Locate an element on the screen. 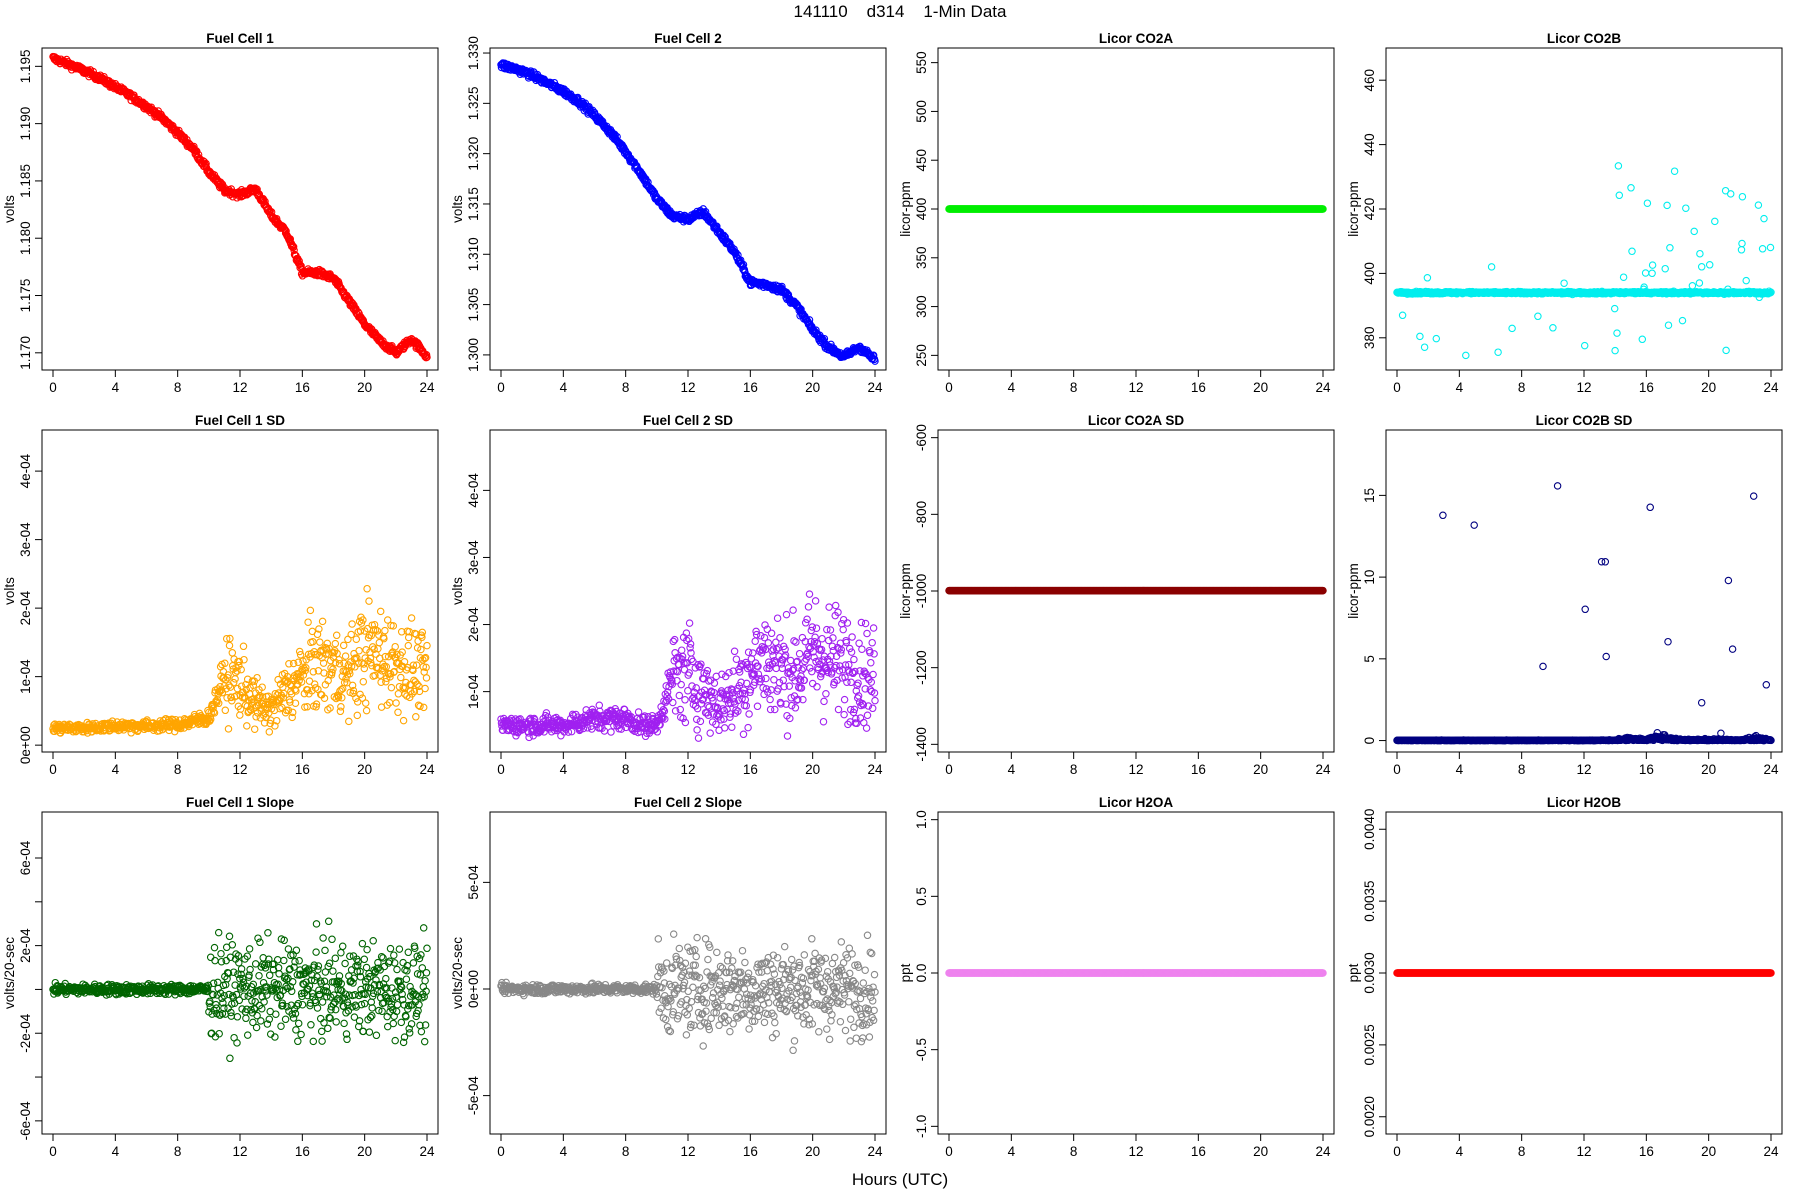 The height and width of the screenshot is (1200, 1800). fc2-y-axis-label: volts is located at coordinates (457, 209).